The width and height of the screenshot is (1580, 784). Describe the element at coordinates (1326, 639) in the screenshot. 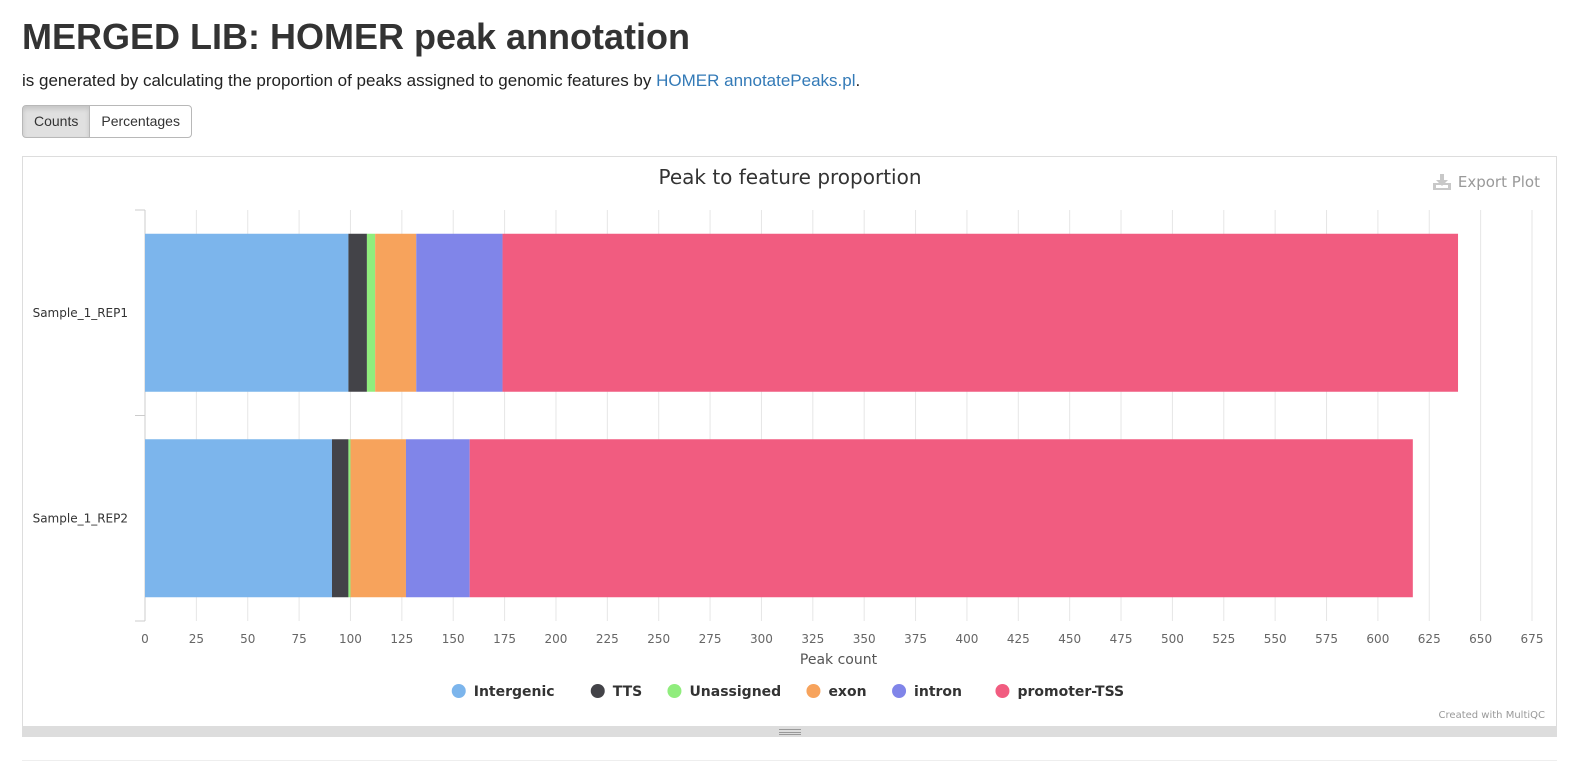

I see `x-tick-label: 575` at that location.